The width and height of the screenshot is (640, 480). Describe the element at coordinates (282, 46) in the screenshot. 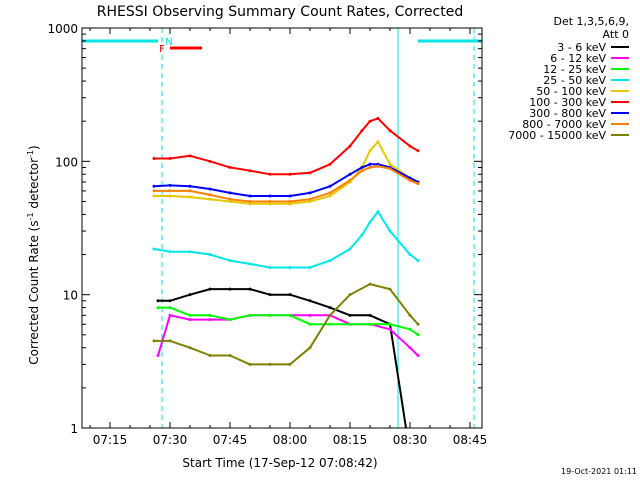

I see `flag-bars: NF` at that location.